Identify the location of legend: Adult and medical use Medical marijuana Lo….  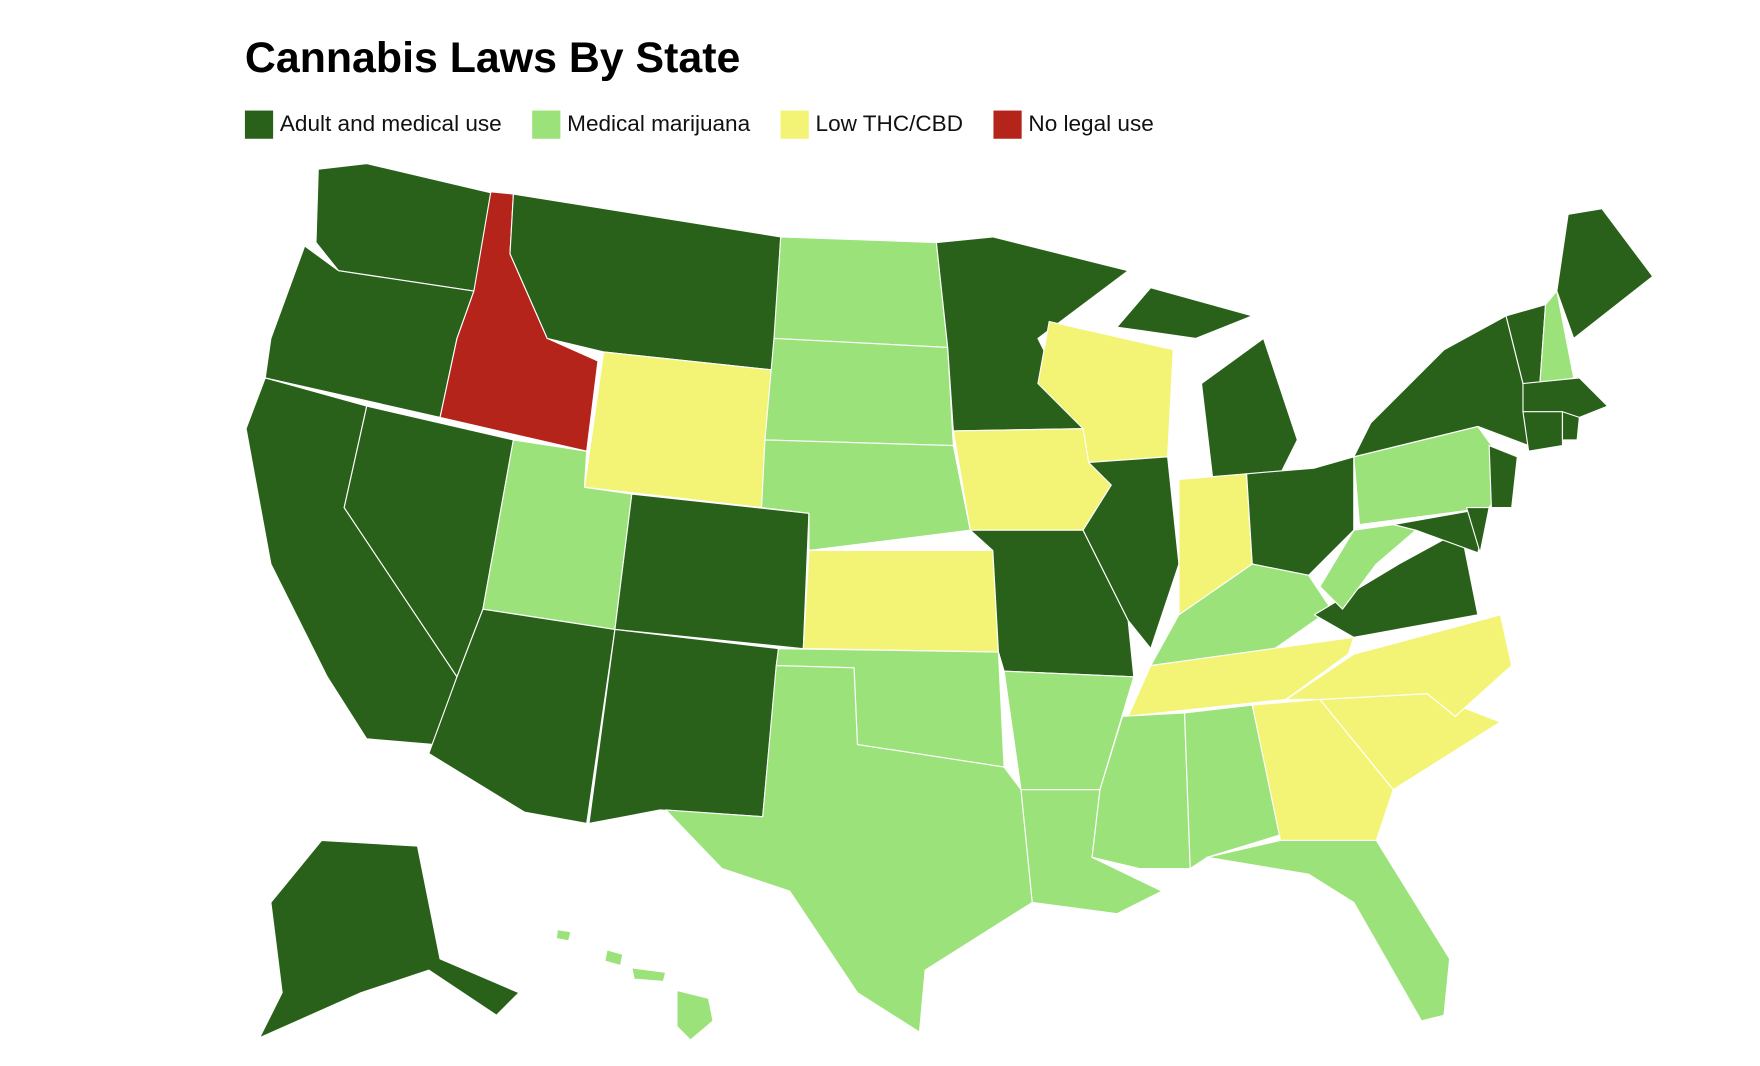
(699, 124).